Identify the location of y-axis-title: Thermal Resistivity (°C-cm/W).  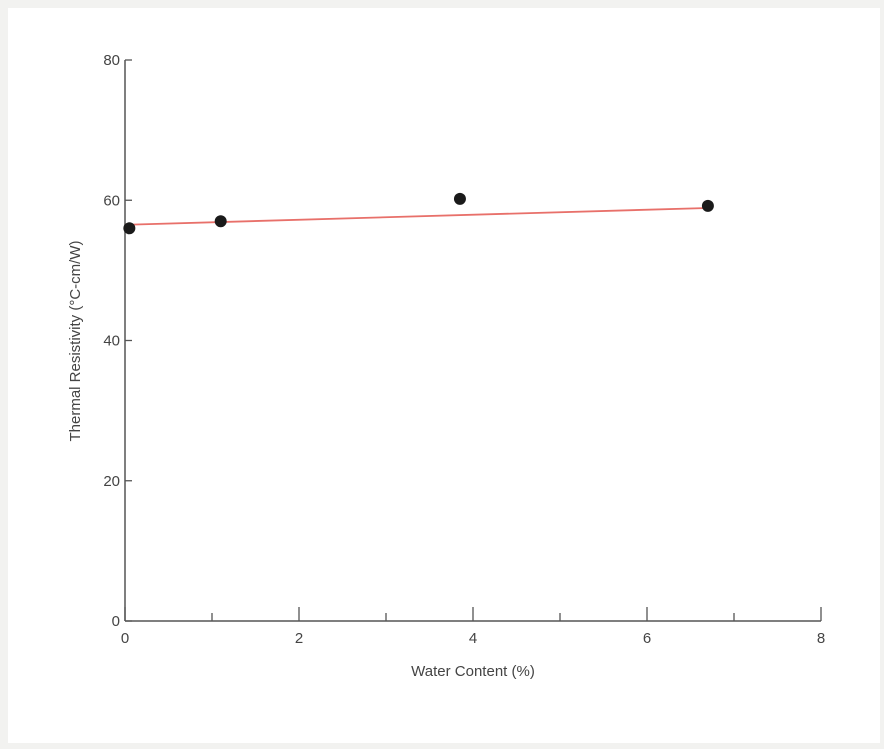
(75, 341).